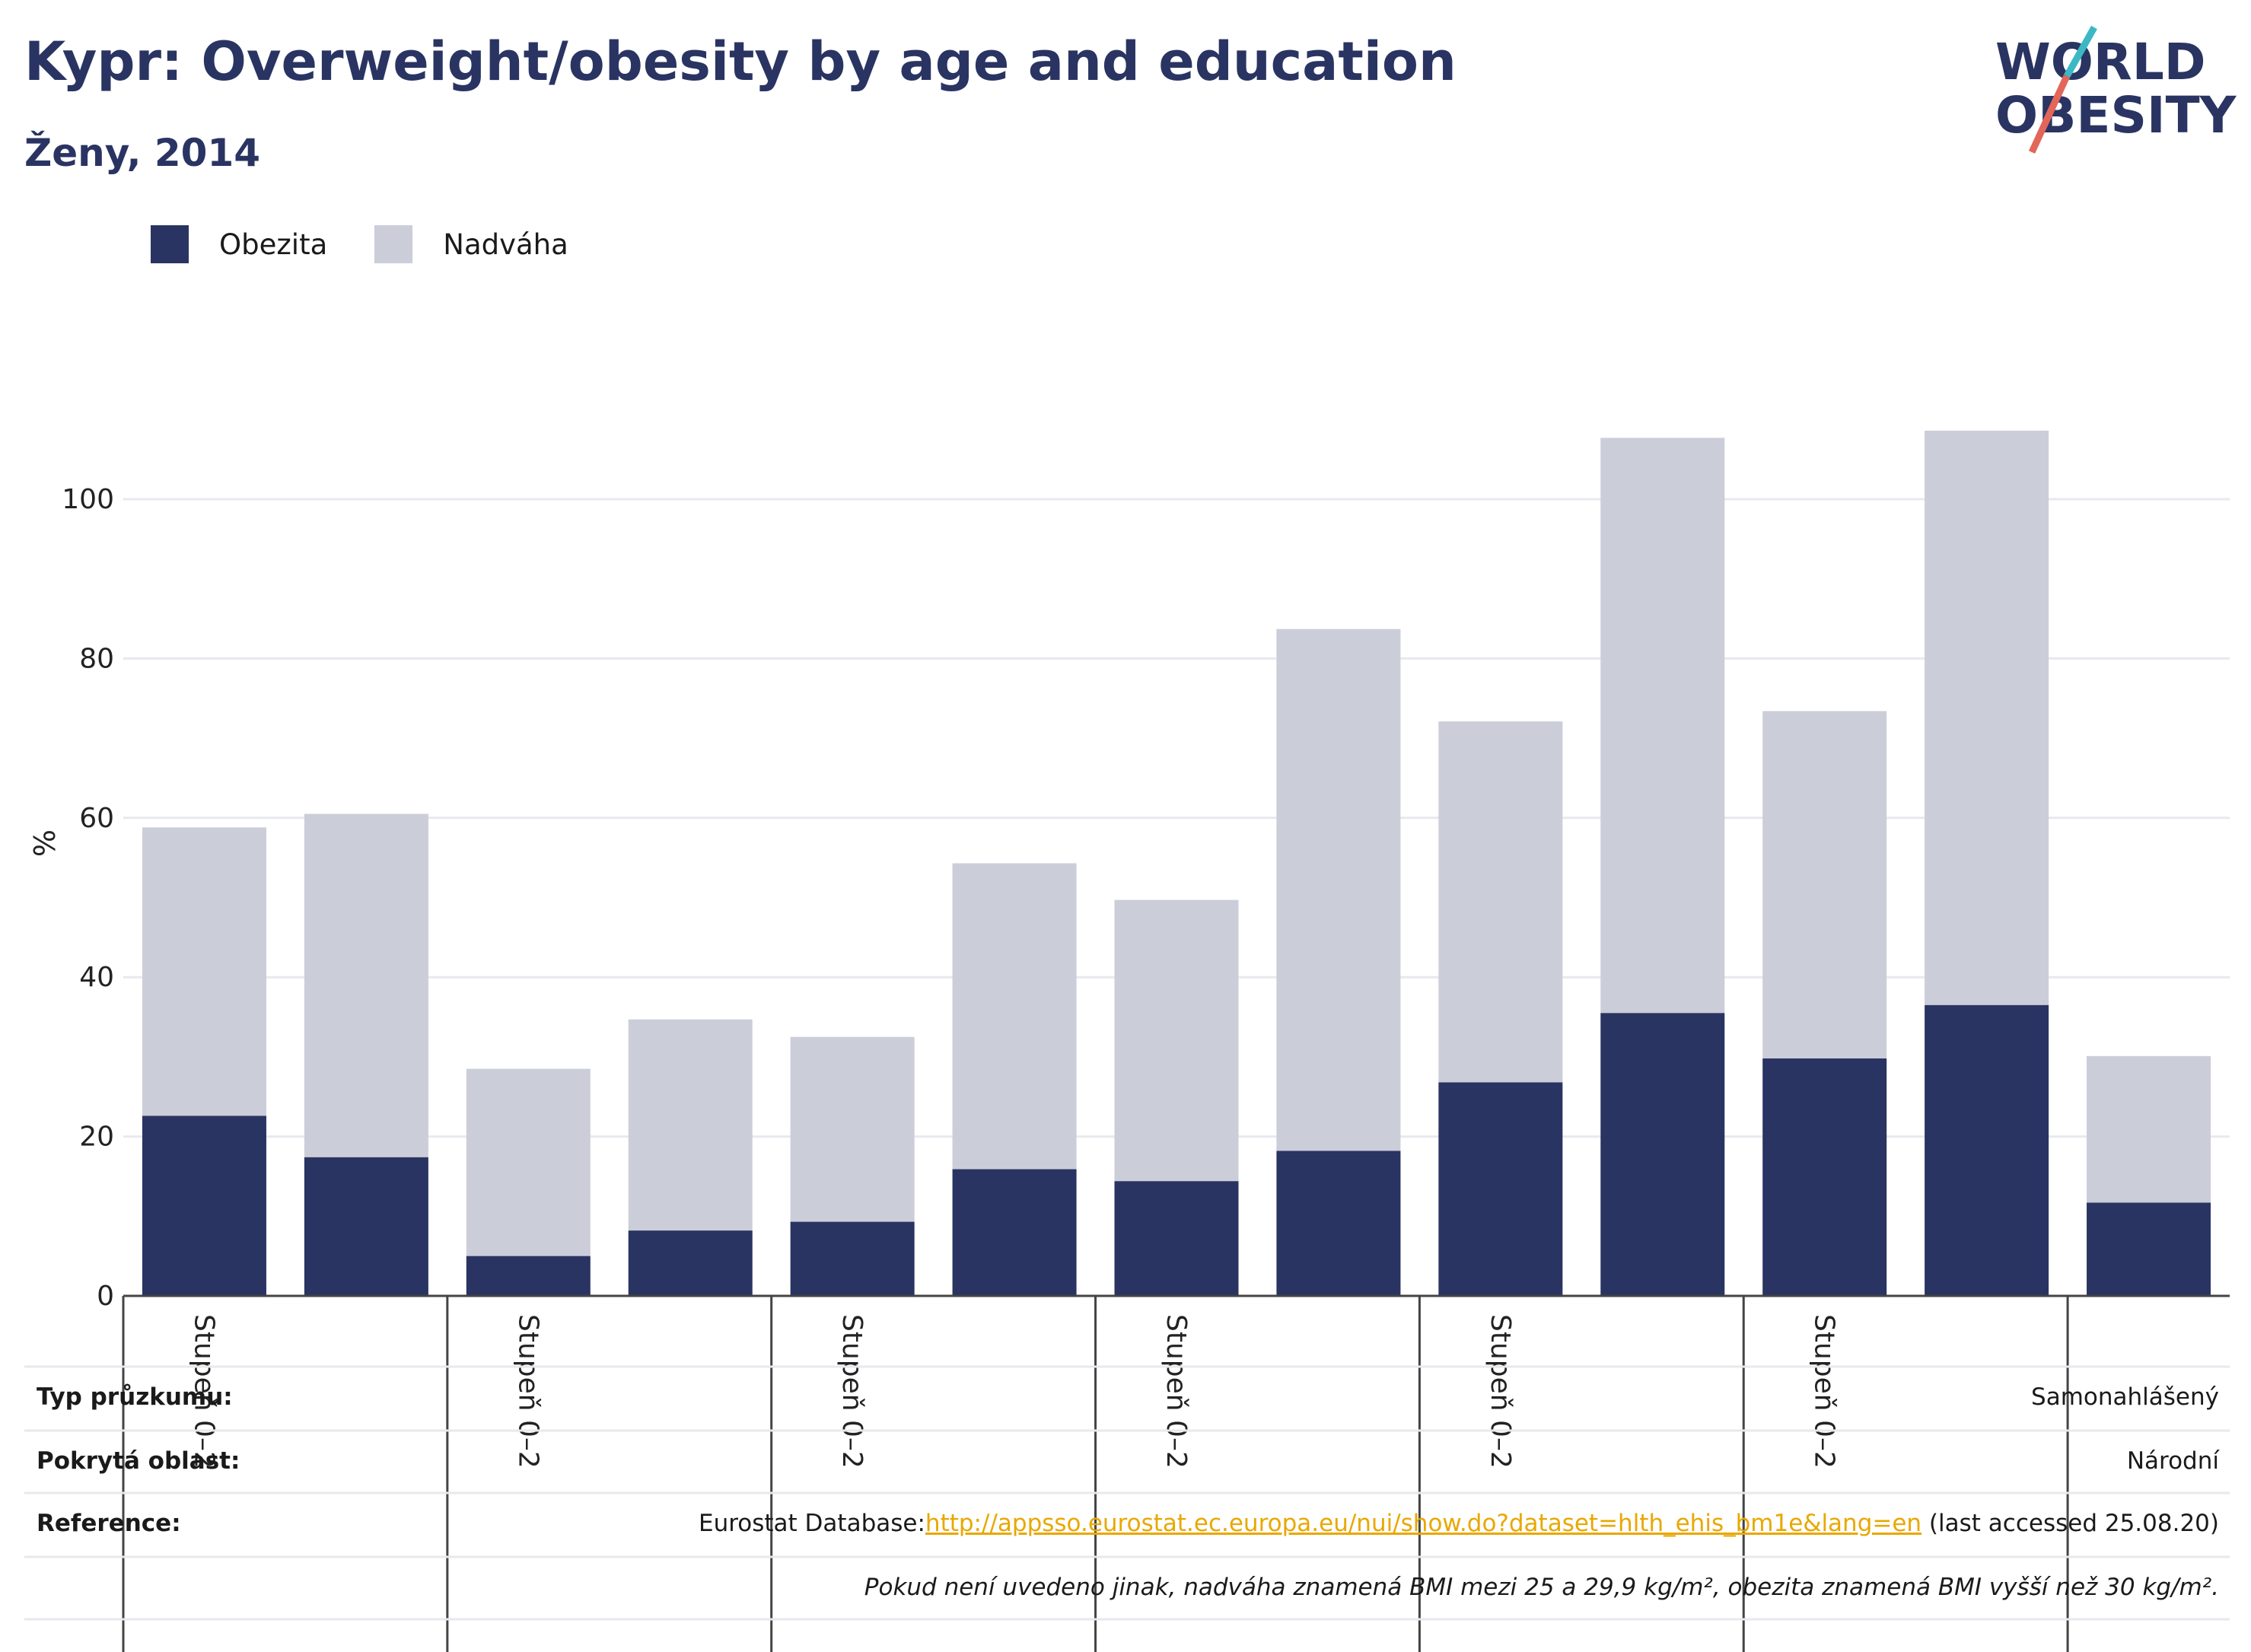 This screenshot has height=1652, width=2251. I want to click on logo-text-world: WORLD, so click(2100, 62).